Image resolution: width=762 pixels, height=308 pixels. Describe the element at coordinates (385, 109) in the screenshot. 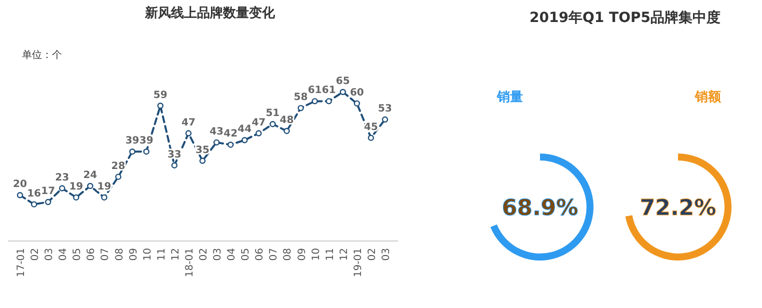

I see `data-label: 53` at that location.